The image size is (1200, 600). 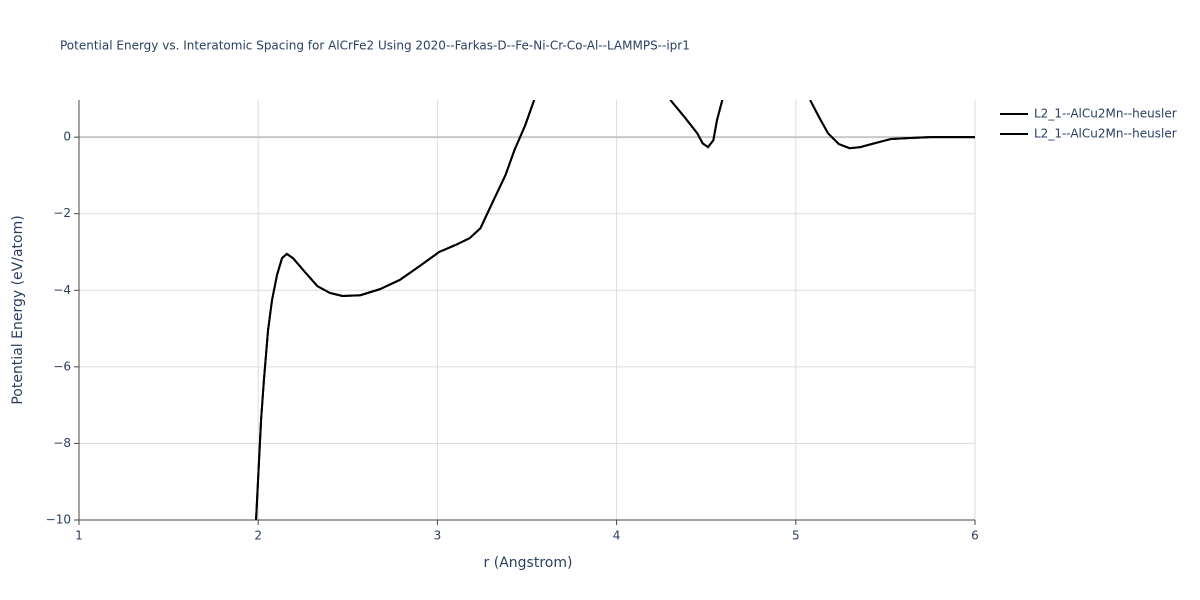 I want to click on x-tick-label: 3, so click(x=438, y=536).